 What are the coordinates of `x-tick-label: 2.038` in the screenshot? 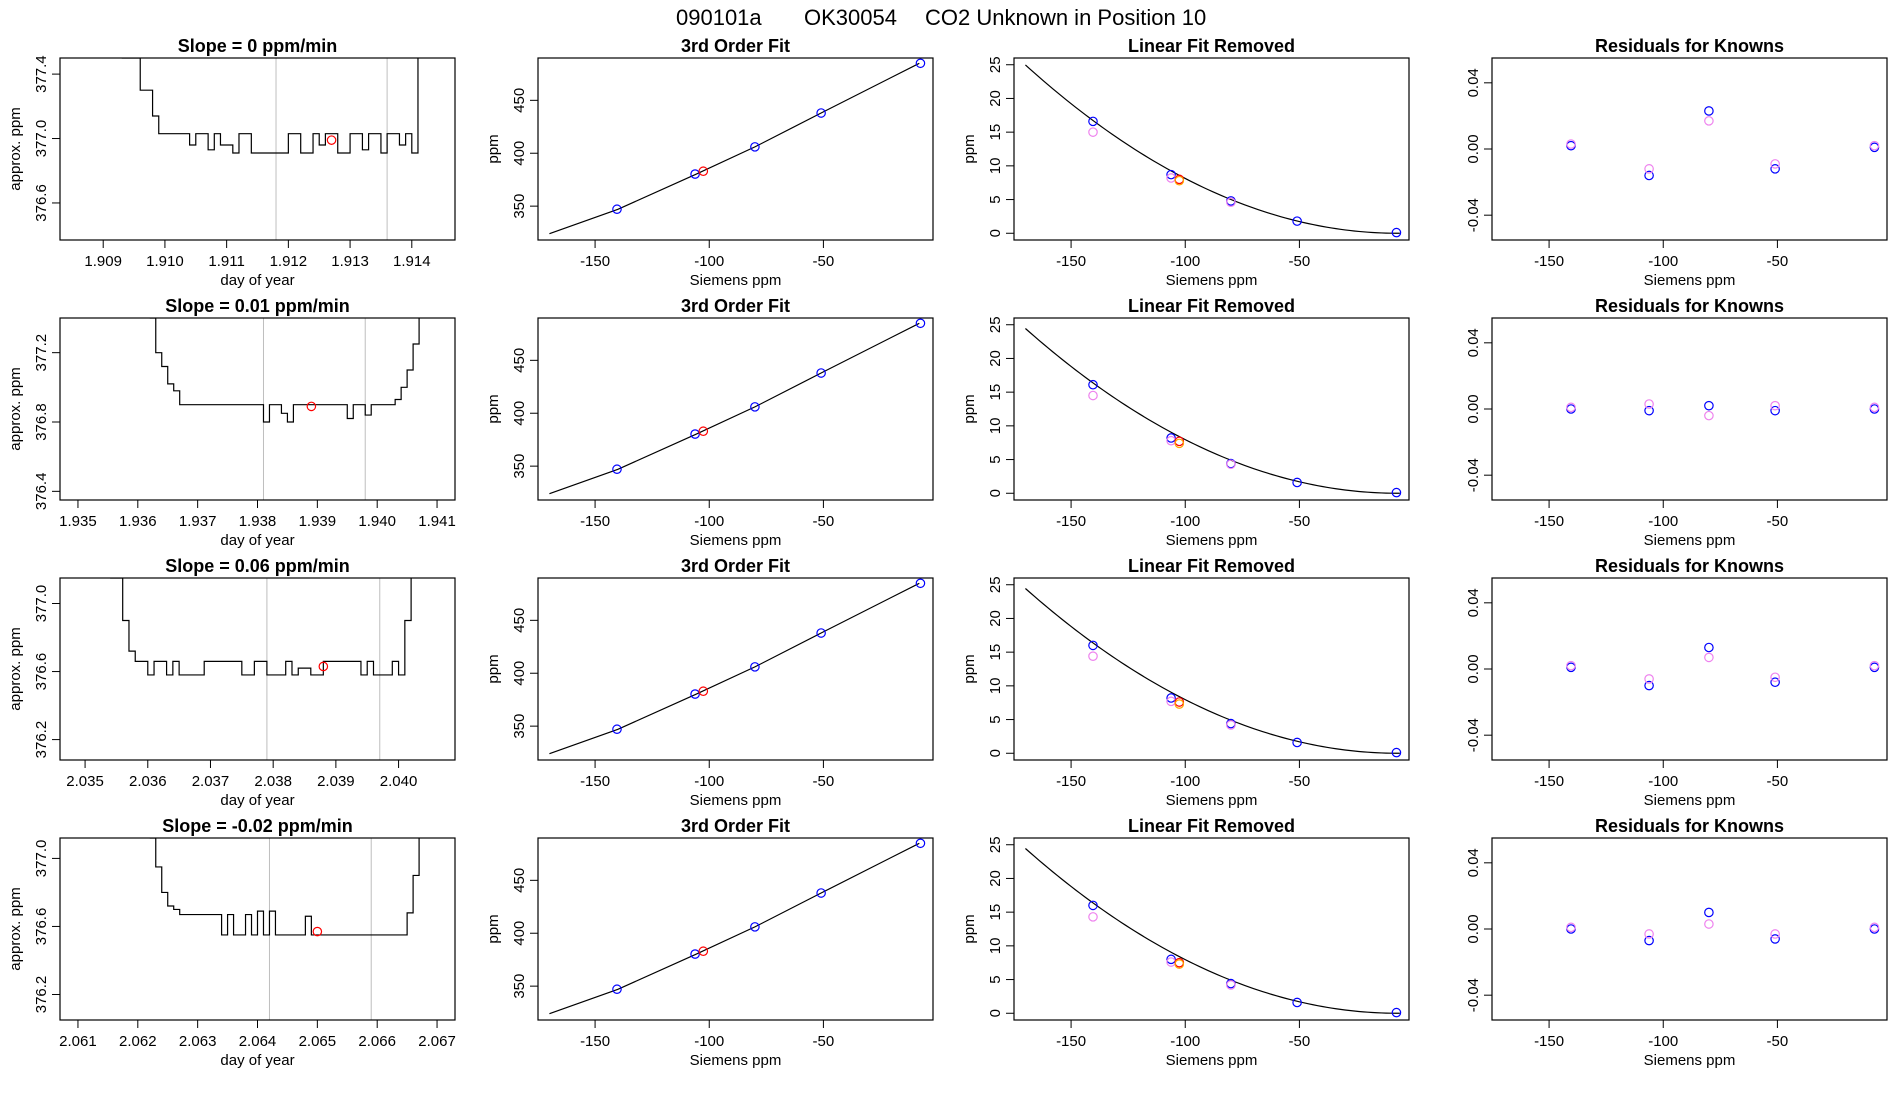 It's located at (273, 781).